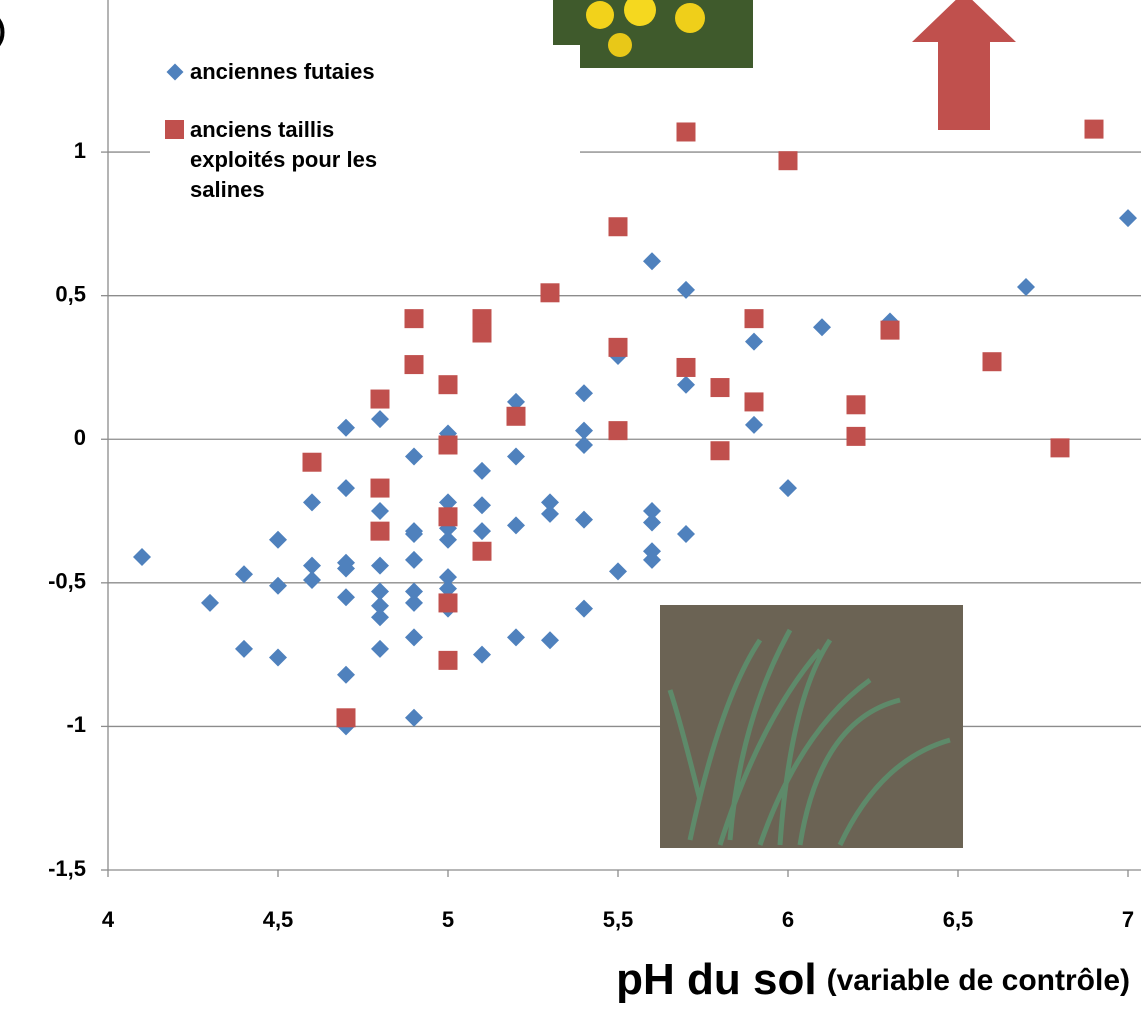 The image size is (1141, 1032). What do you see at coordinates (67, 868) in the screenshot?
I see `y-tick-label: -1,5` at bounding box center [67, 868].